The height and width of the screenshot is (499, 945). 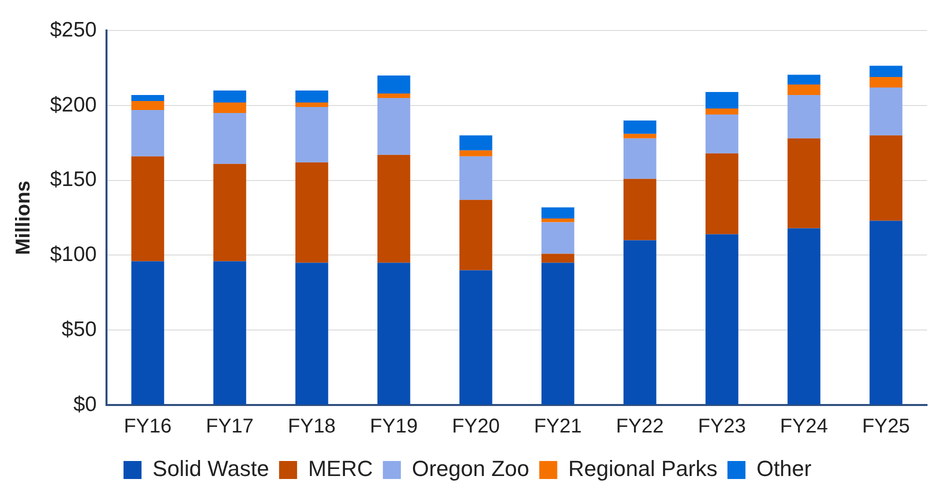 What do you see at coordinates (643, 469) in the screenshot?
I see `legend-label: Regional Parks` at bounding box center [643, 469].